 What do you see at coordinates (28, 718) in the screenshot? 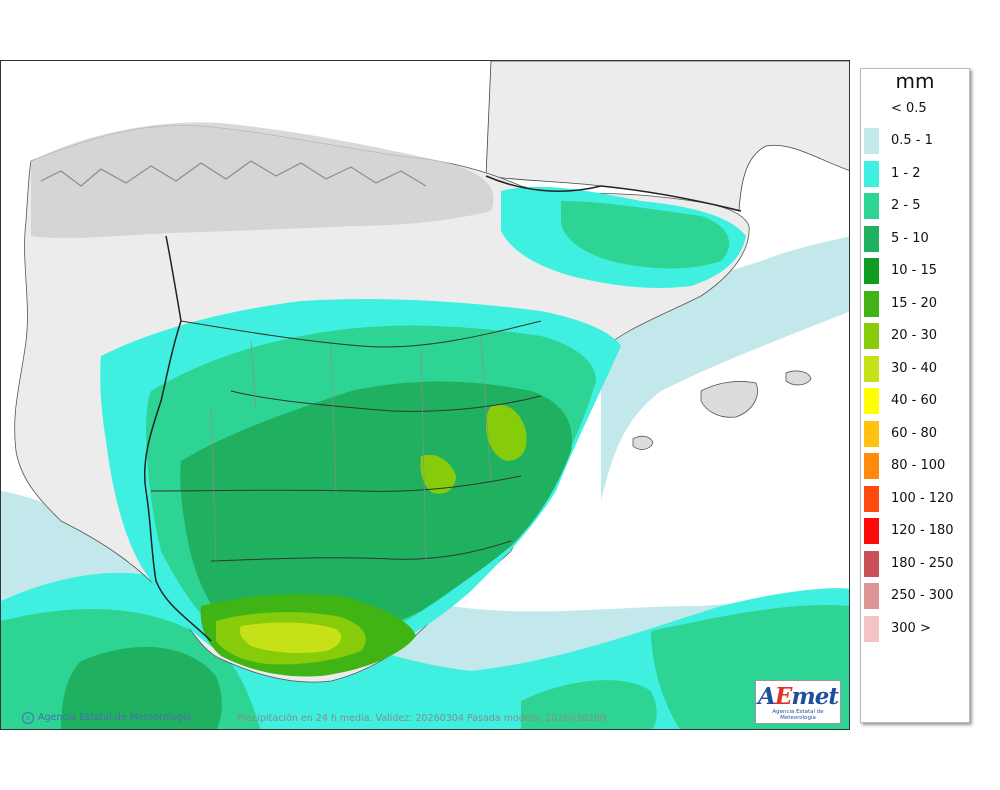
I see `copyright-icon: c` at bounding box center [28, 718].